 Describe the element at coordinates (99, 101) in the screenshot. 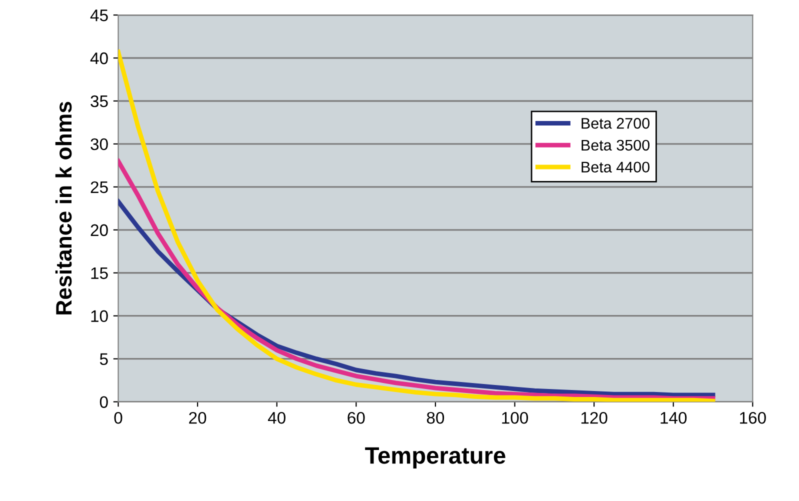

I see `y-tick-label: 35` at that location.